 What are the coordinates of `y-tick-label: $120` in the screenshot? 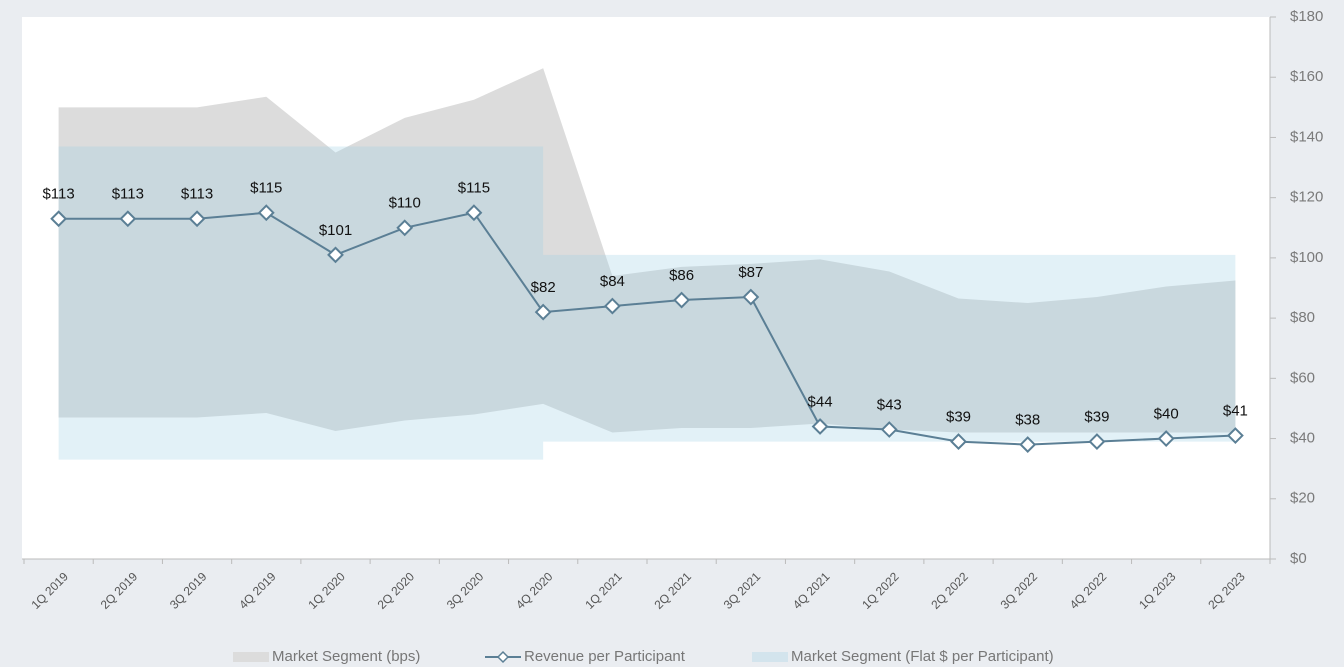 It's located at (1306, 197).